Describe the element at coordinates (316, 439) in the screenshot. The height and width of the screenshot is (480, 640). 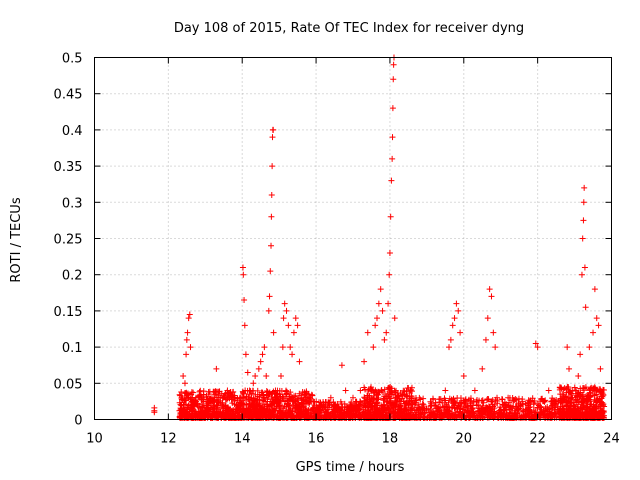
I see `x-tick-label: 16` at that location.